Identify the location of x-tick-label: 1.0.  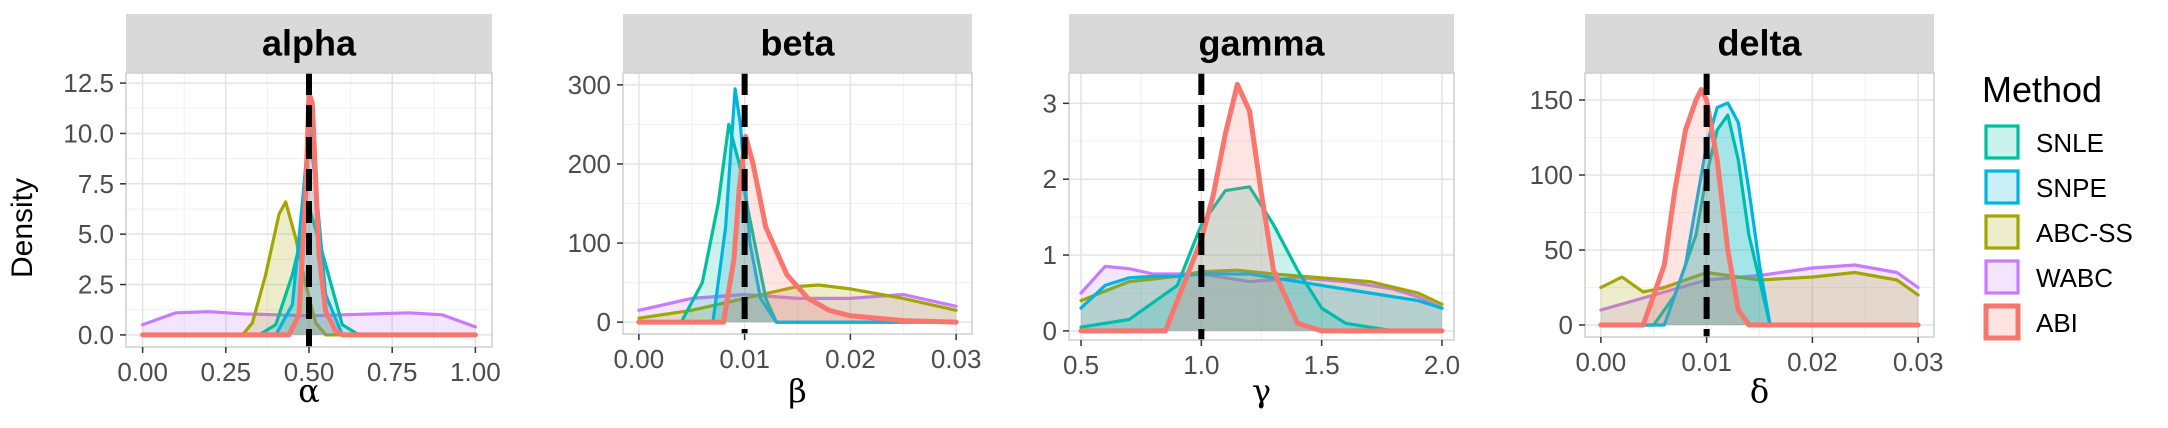
(1201, 365).